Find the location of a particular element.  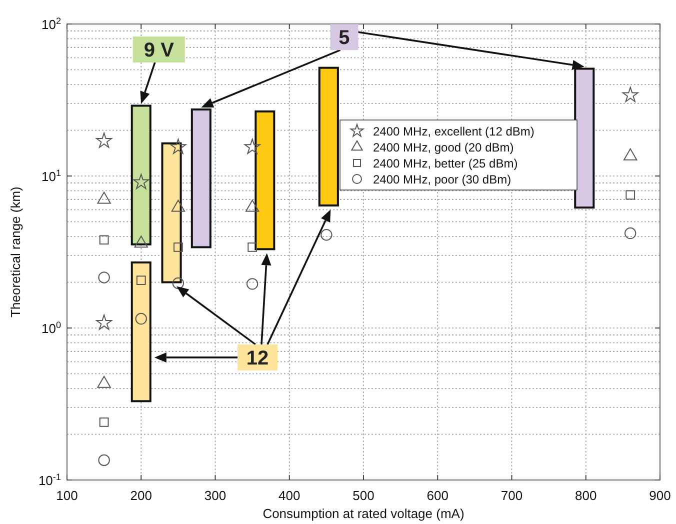

x-tick-label: 400 is located at coordinates (289, 495).